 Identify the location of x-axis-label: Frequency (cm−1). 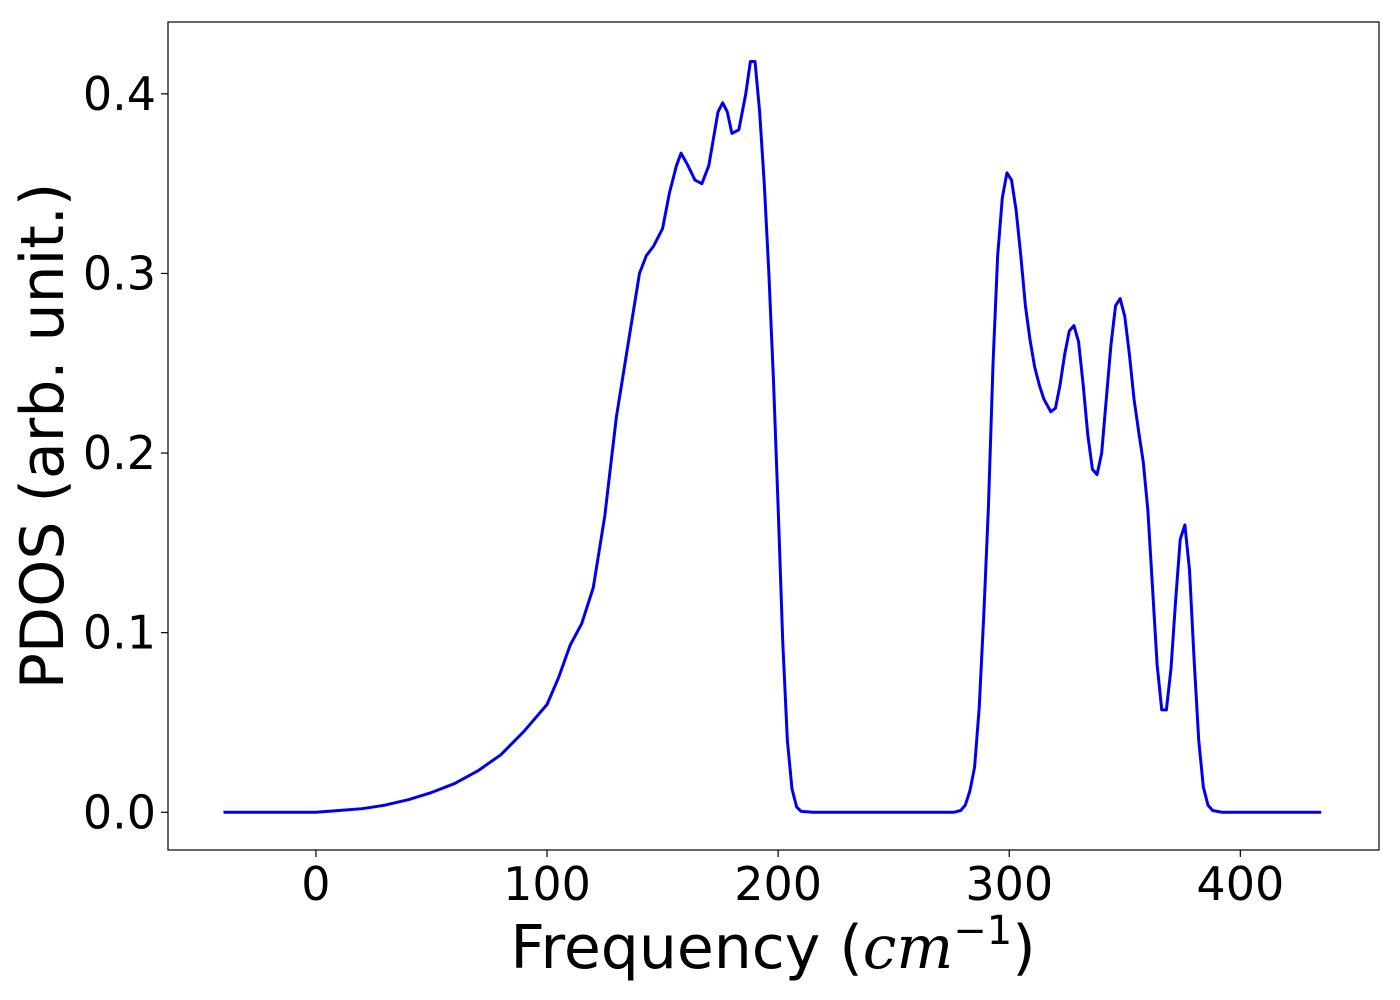
(772, 945).